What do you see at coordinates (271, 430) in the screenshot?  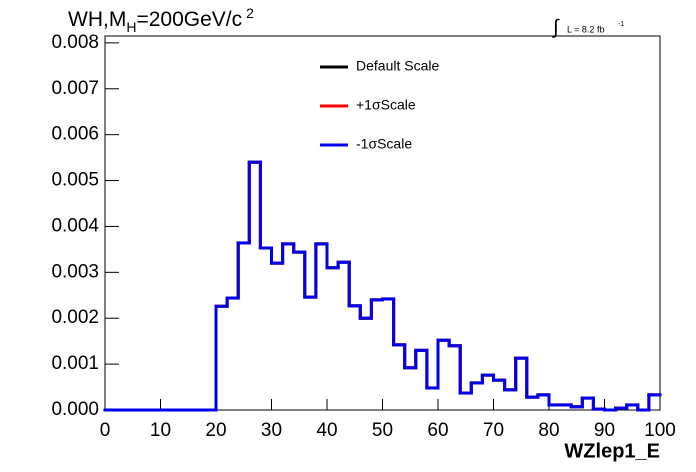 I see `x-tick-label: 30` at bounding box center [271, 430].